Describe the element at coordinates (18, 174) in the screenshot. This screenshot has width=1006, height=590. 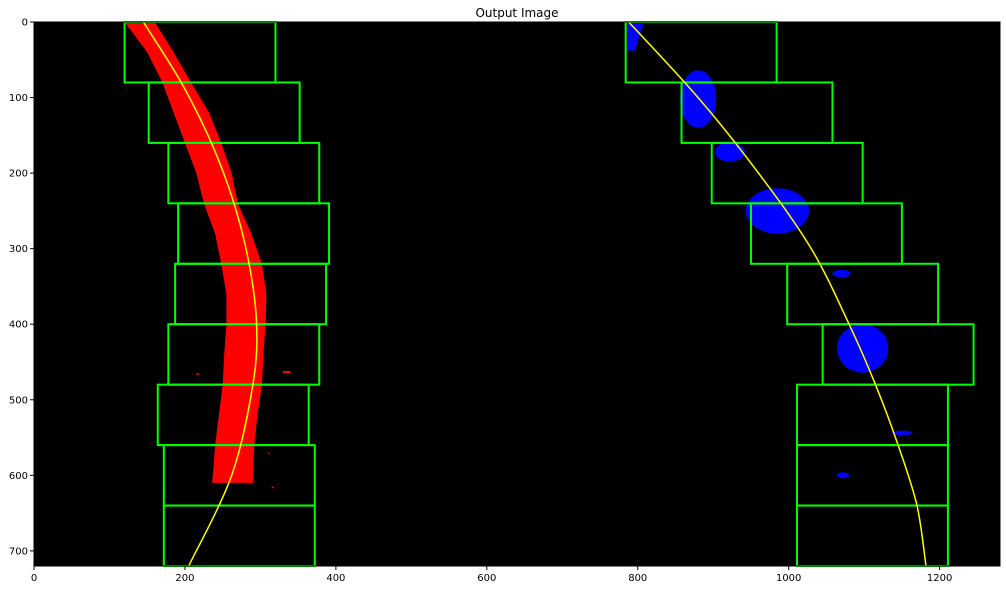
I see `y-tick-label: 200` at that location.